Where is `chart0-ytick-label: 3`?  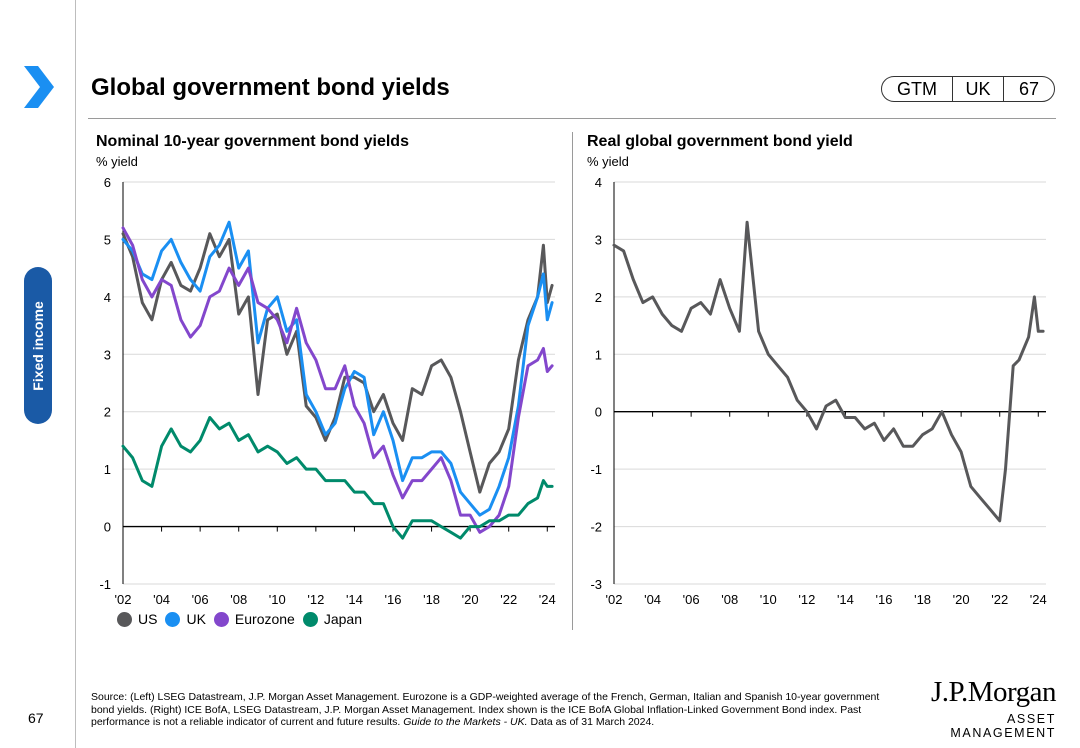
chart0-ytick-label: 3 is located at coordinates (107, 354).